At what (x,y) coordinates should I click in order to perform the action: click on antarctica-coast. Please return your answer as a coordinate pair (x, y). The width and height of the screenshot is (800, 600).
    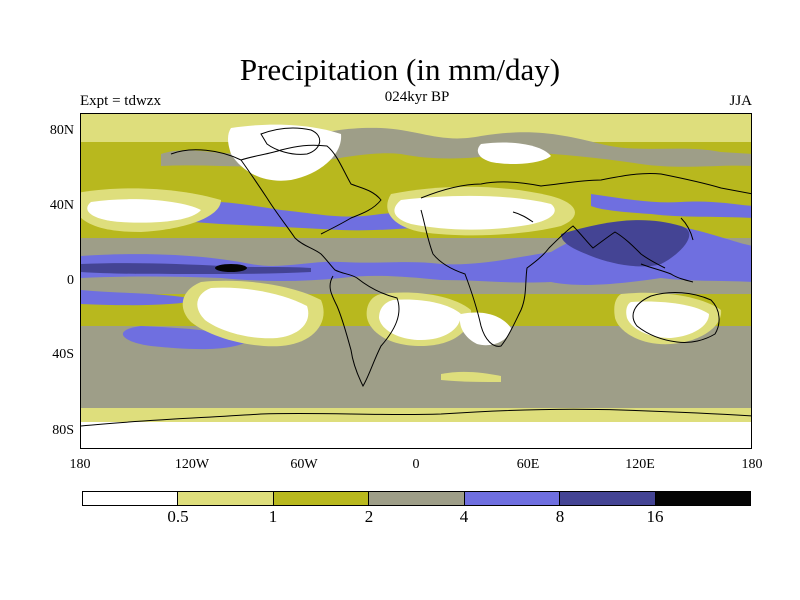
    Looking at the image, I should click on (416, 417).